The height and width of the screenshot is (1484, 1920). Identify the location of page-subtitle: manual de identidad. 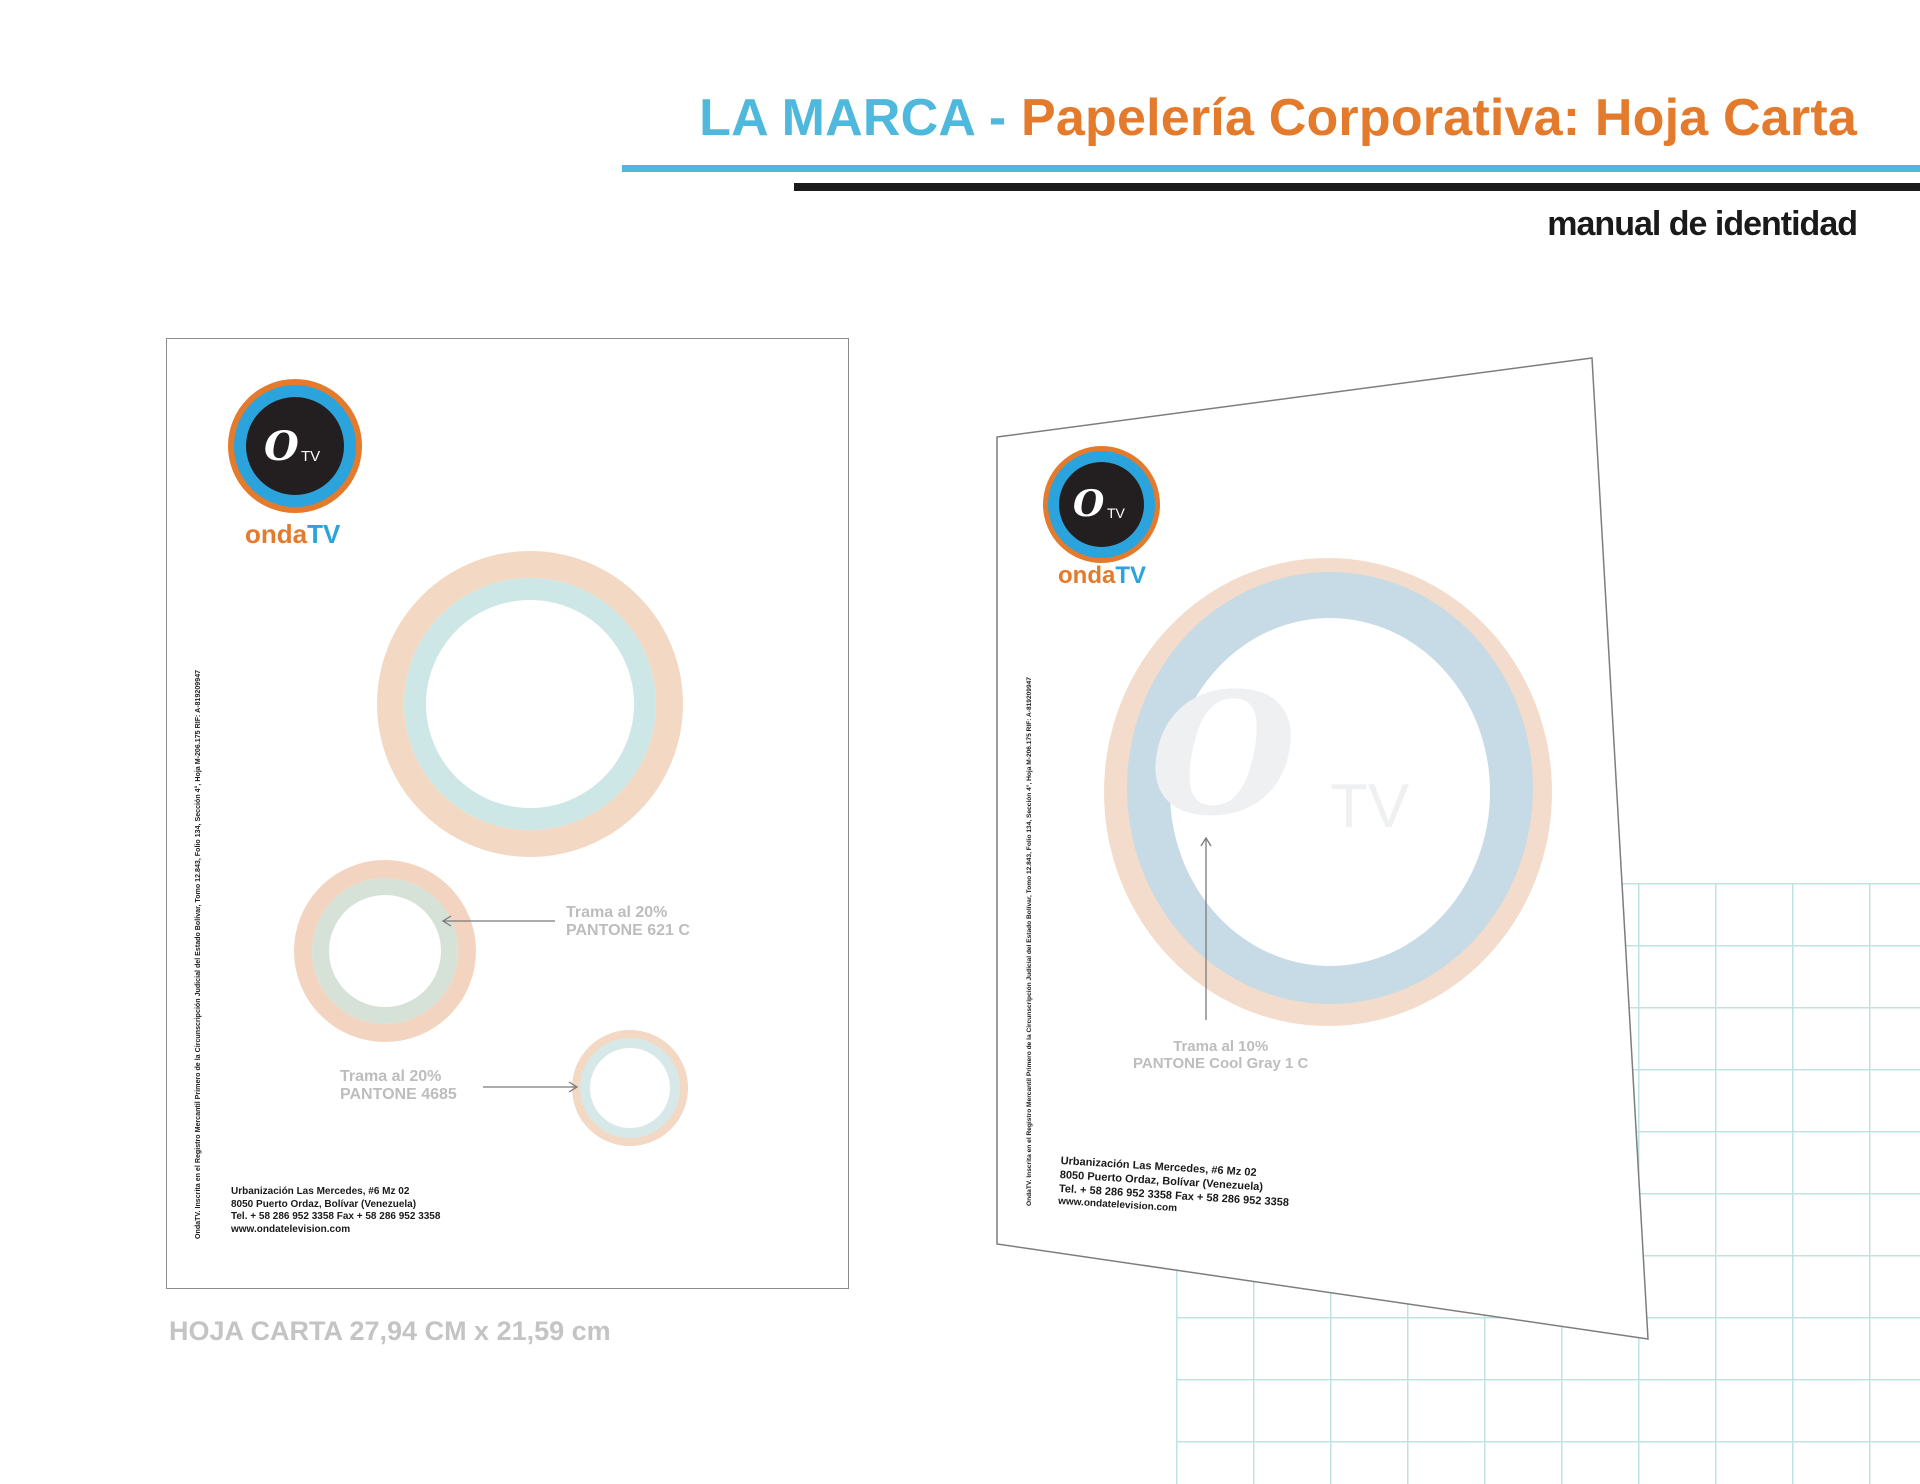
(1702, 224).